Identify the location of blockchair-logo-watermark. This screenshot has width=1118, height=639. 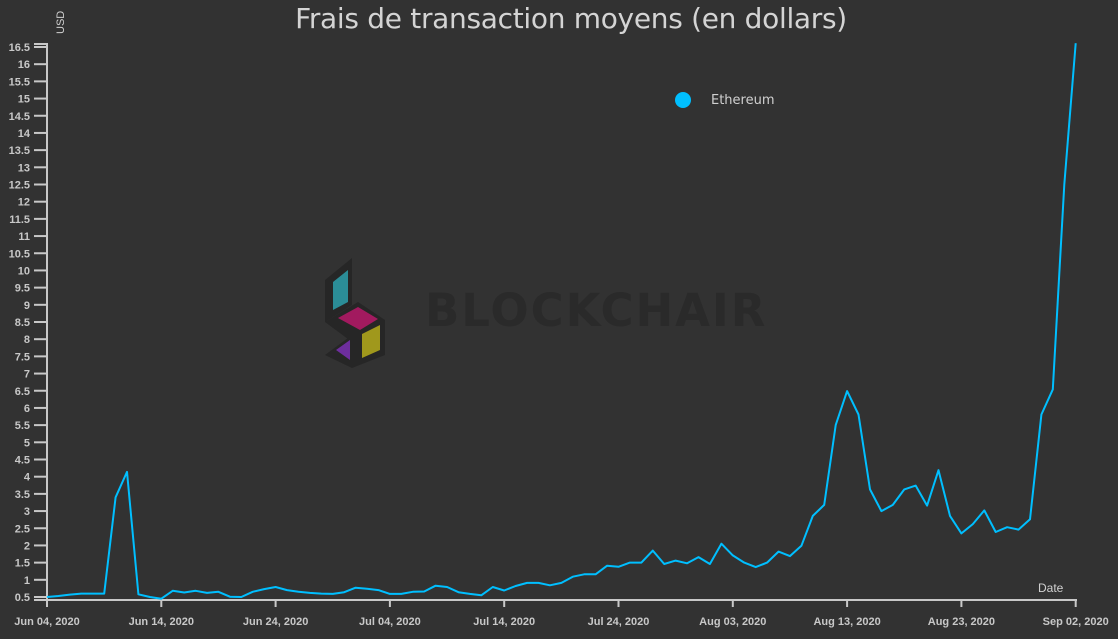
(360, 315).